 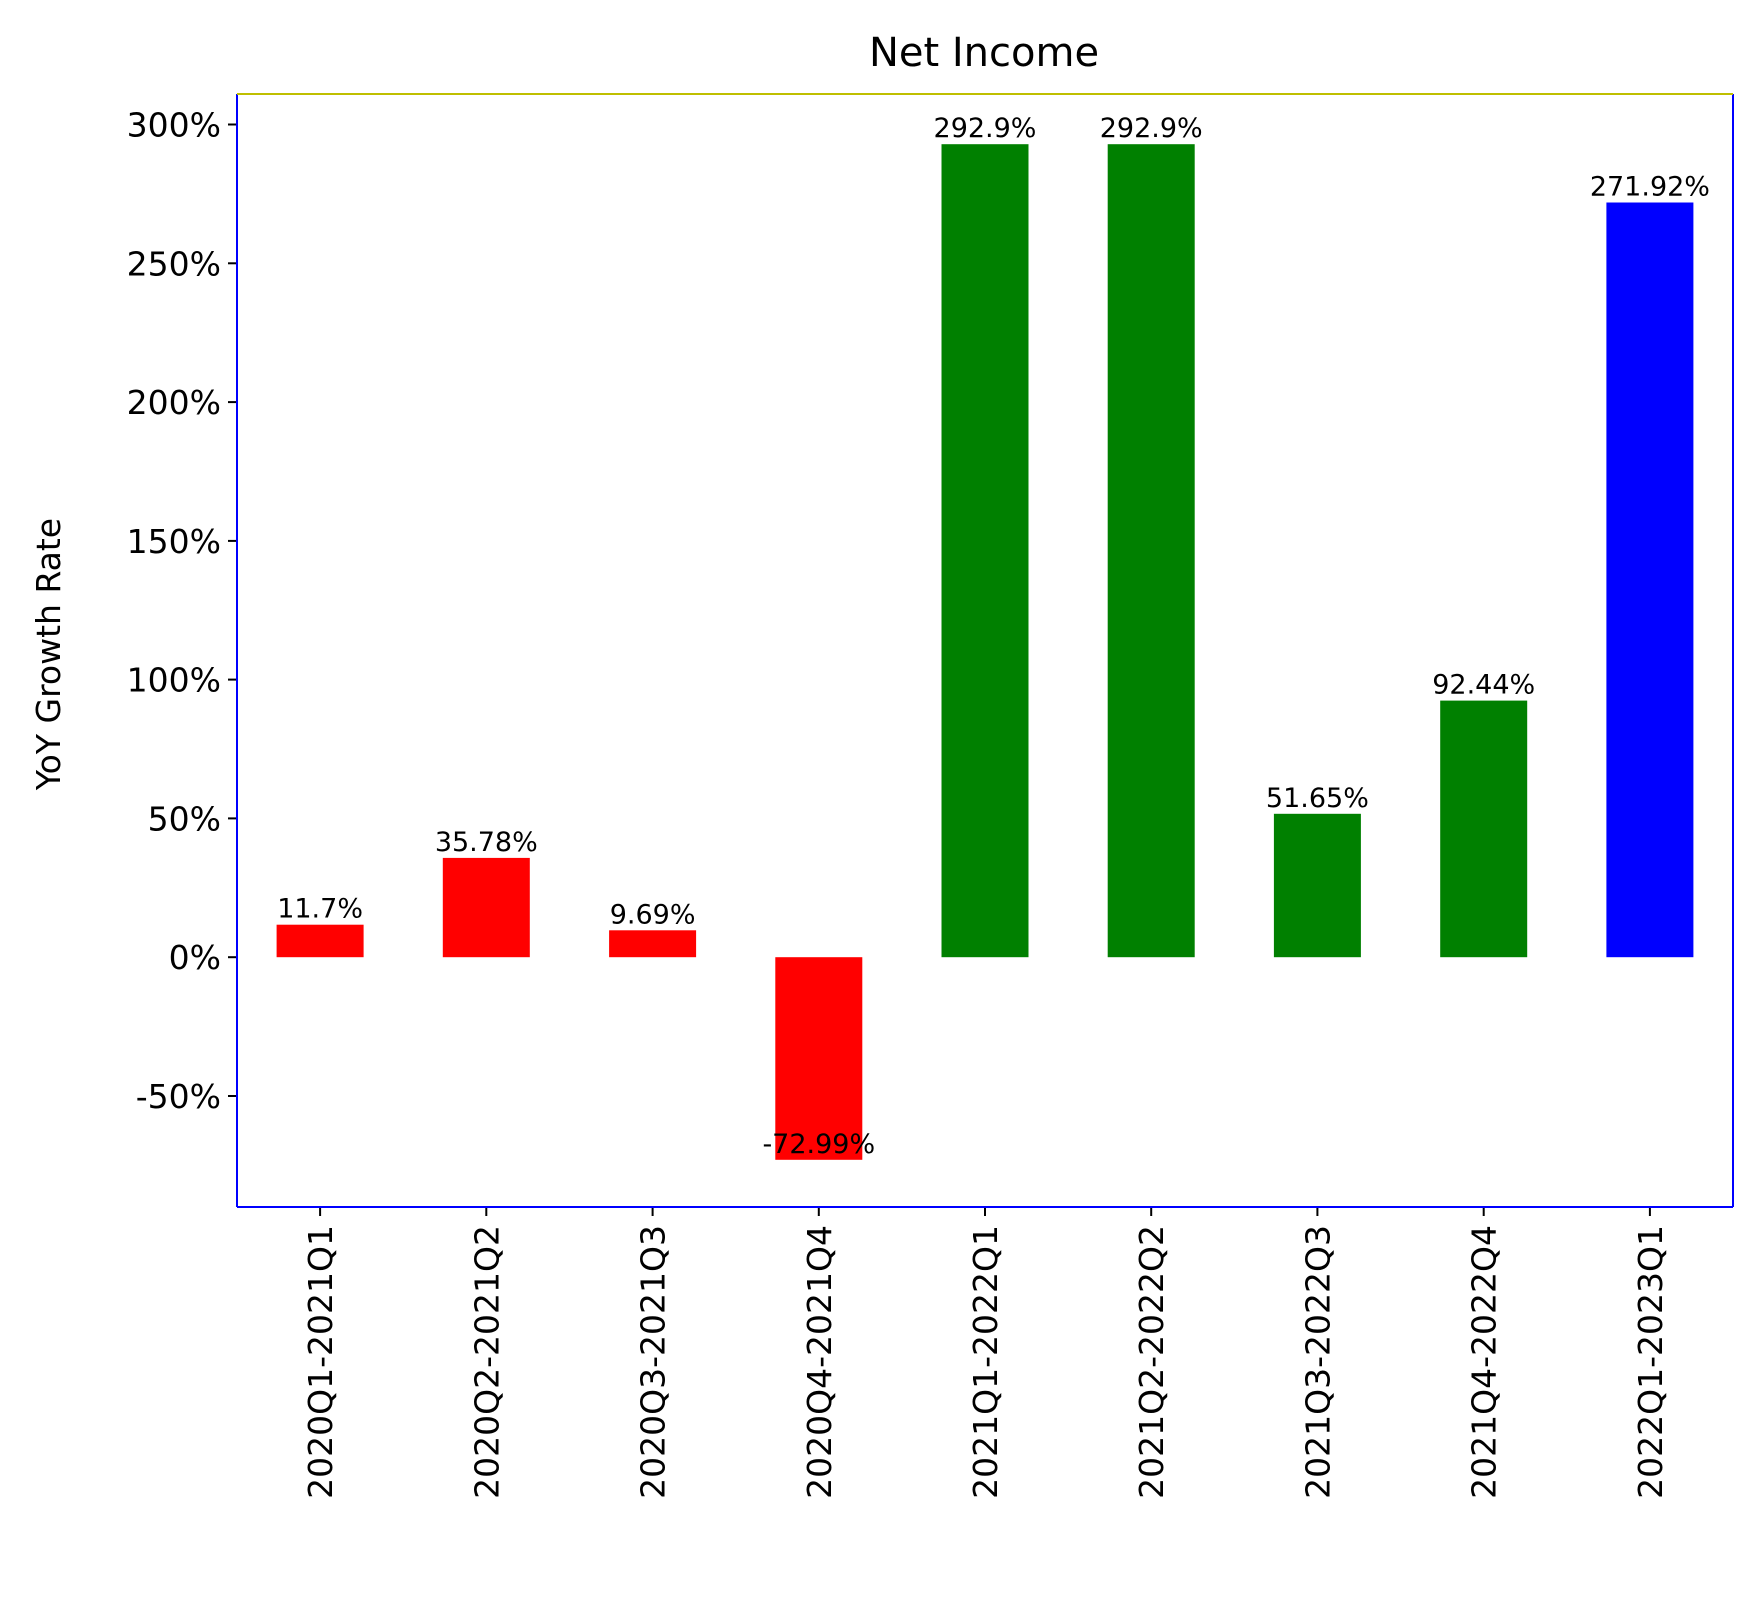 I want to click on y-tick-label: 300%, so click(x=174, y=125).